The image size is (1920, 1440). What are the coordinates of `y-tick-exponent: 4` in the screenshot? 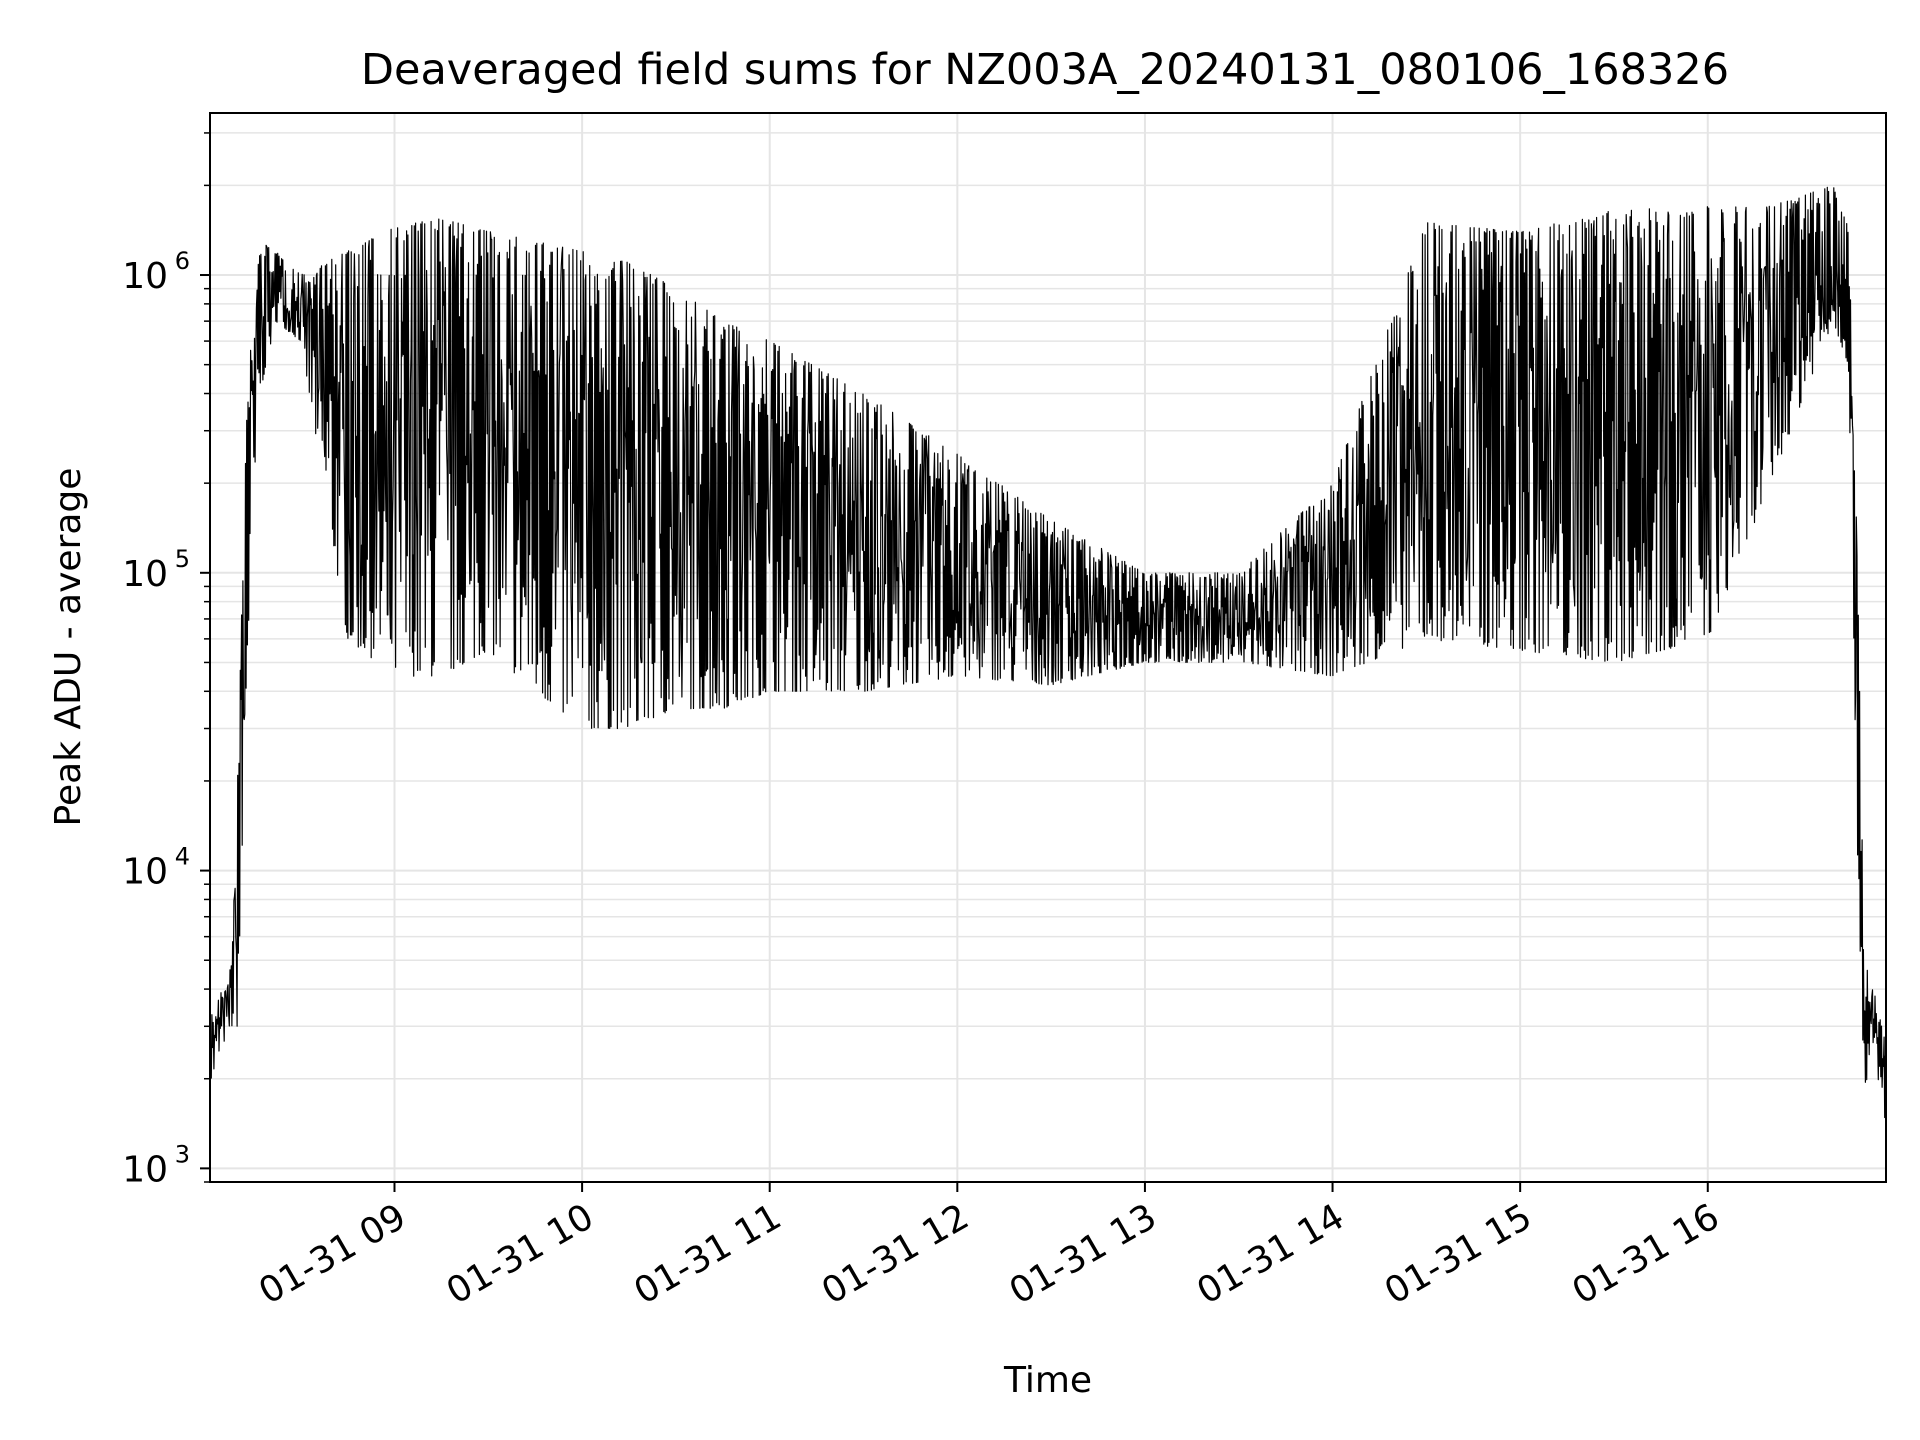 It's located at (182, 857).